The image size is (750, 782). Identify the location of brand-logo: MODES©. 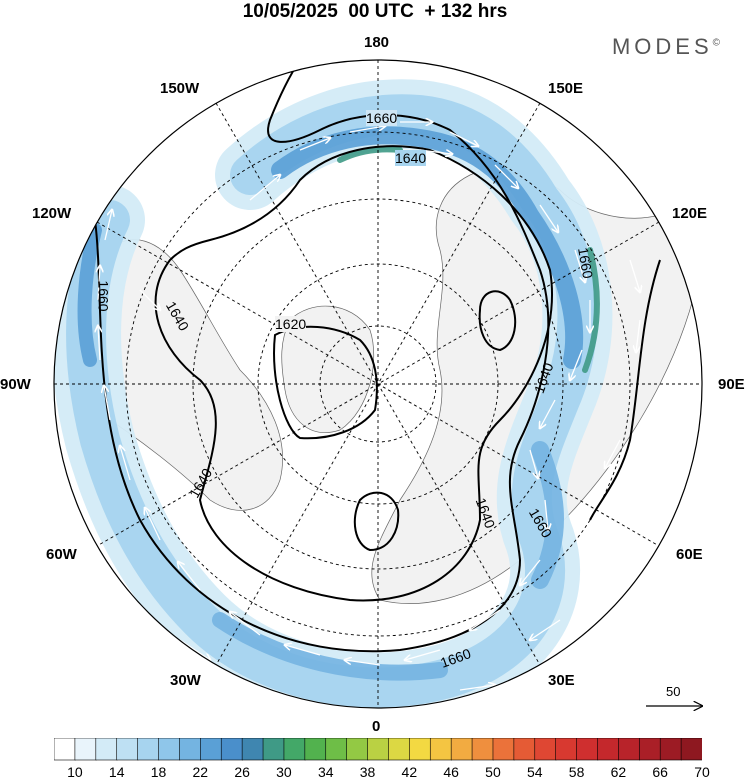
(667, 46).